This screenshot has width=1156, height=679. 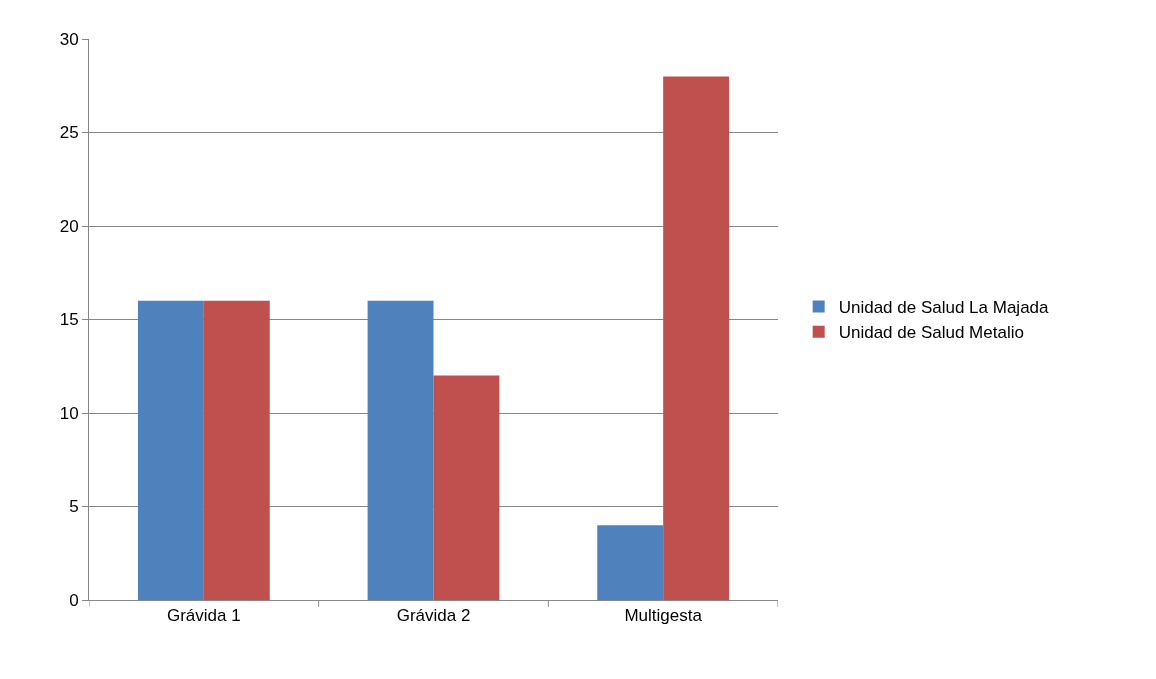 I want to click on x-tick-label: Grávida 2, so click(x=433, y=616).